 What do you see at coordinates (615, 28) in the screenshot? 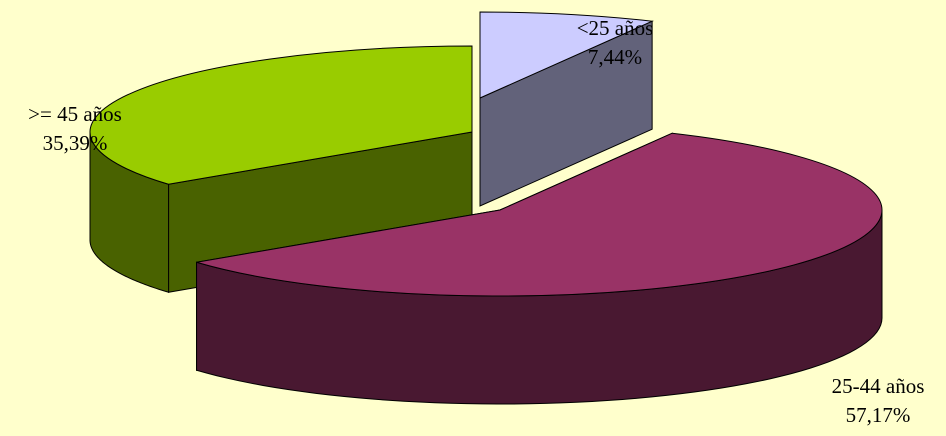
I see `label-under-25-name: <25 años` at bounding box center [615, 28].